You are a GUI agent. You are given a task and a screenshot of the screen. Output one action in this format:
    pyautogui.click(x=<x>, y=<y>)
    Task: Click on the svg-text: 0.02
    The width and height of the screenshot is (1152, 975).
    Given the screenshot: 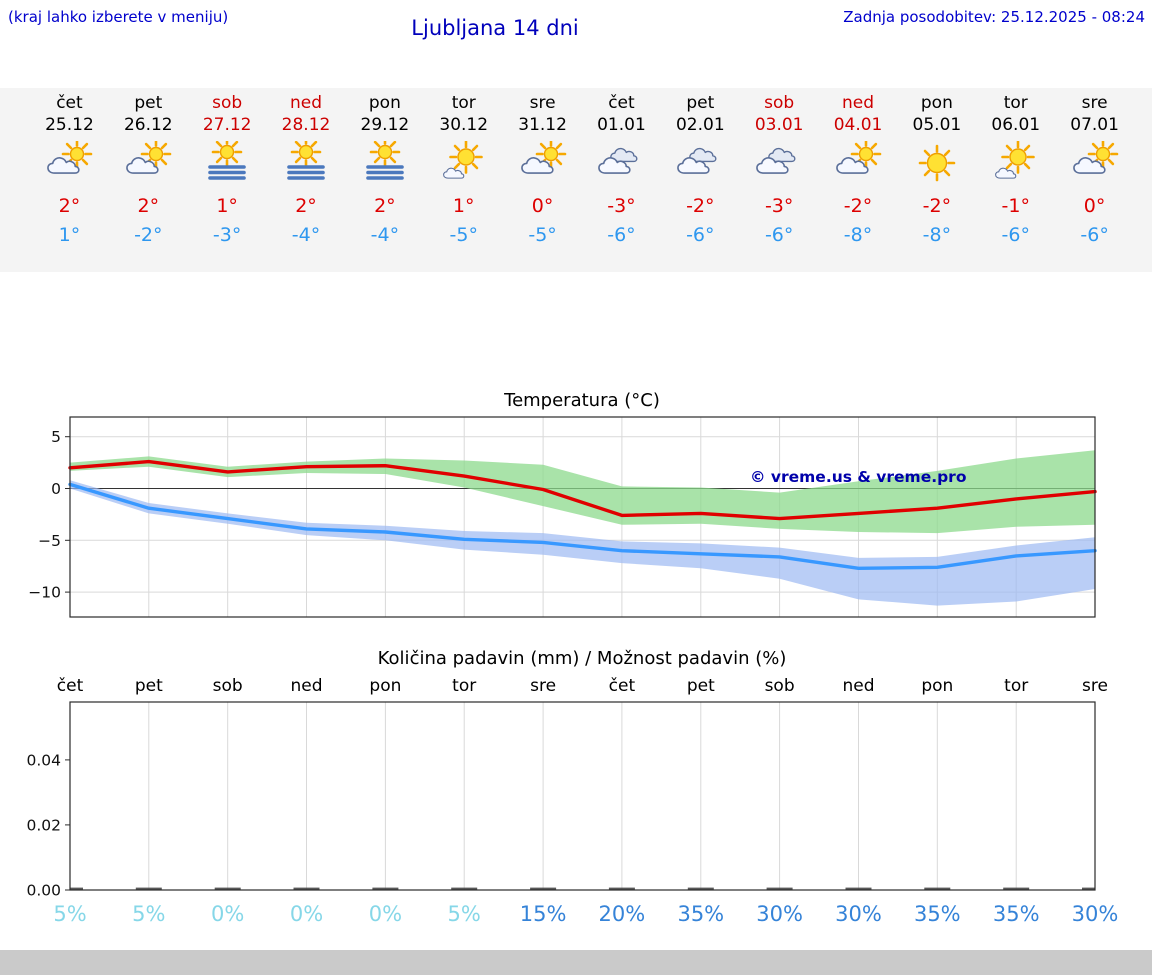 What is the action you would take?
    pyautogui.click(x=43, y=825)
    